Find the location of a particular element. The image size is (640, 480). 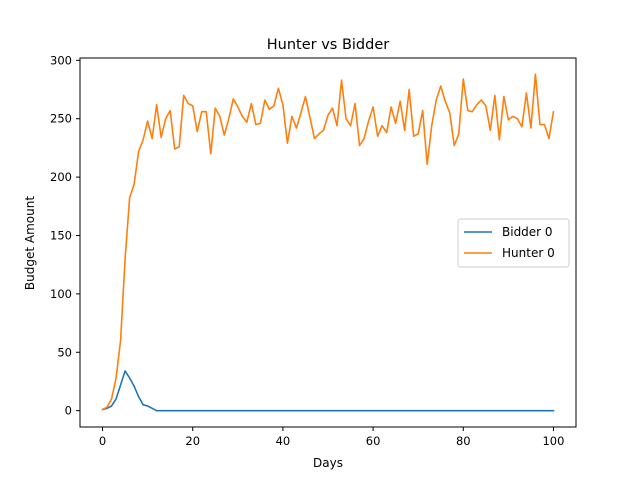

x-axis-label: Days is located at coordinates (328, 463).